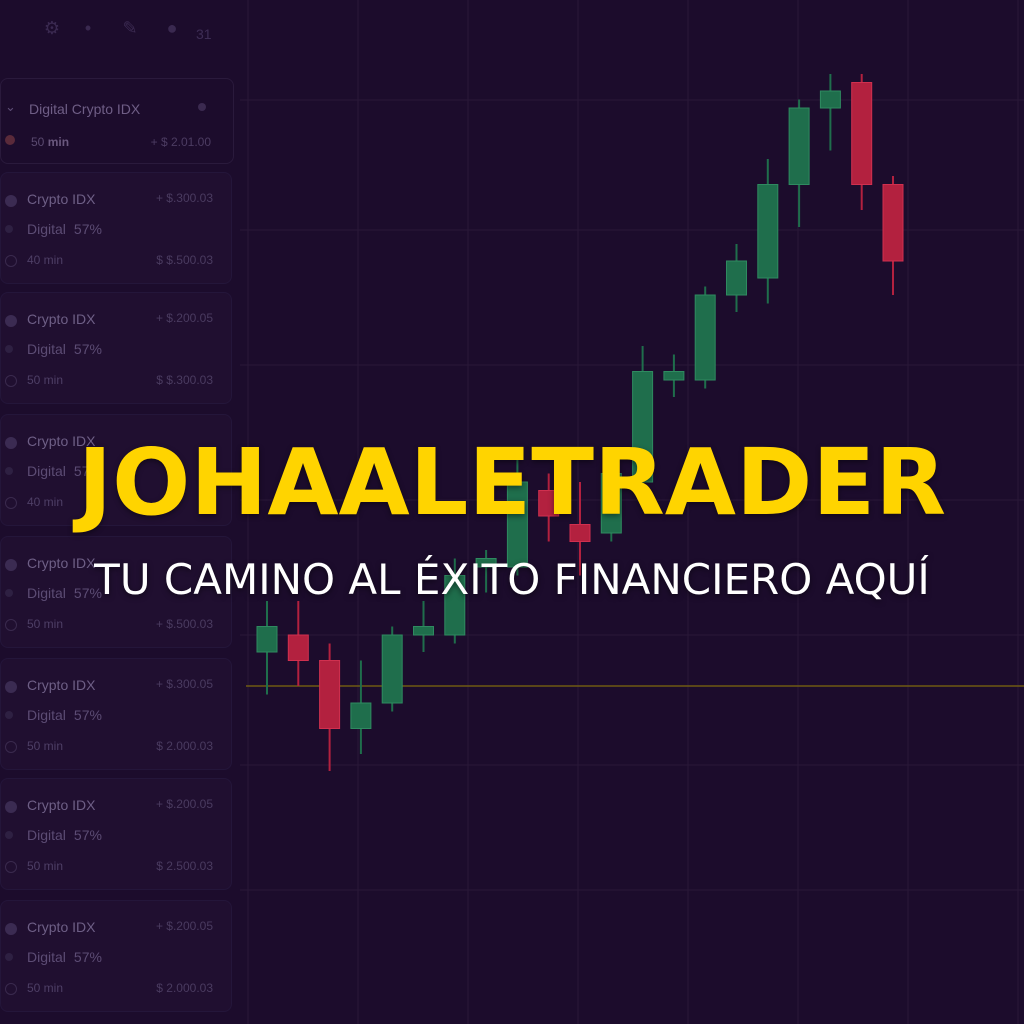 The image size is (1024, 1024). I want to click on pencil-icon: ✎, so click(130, 28).